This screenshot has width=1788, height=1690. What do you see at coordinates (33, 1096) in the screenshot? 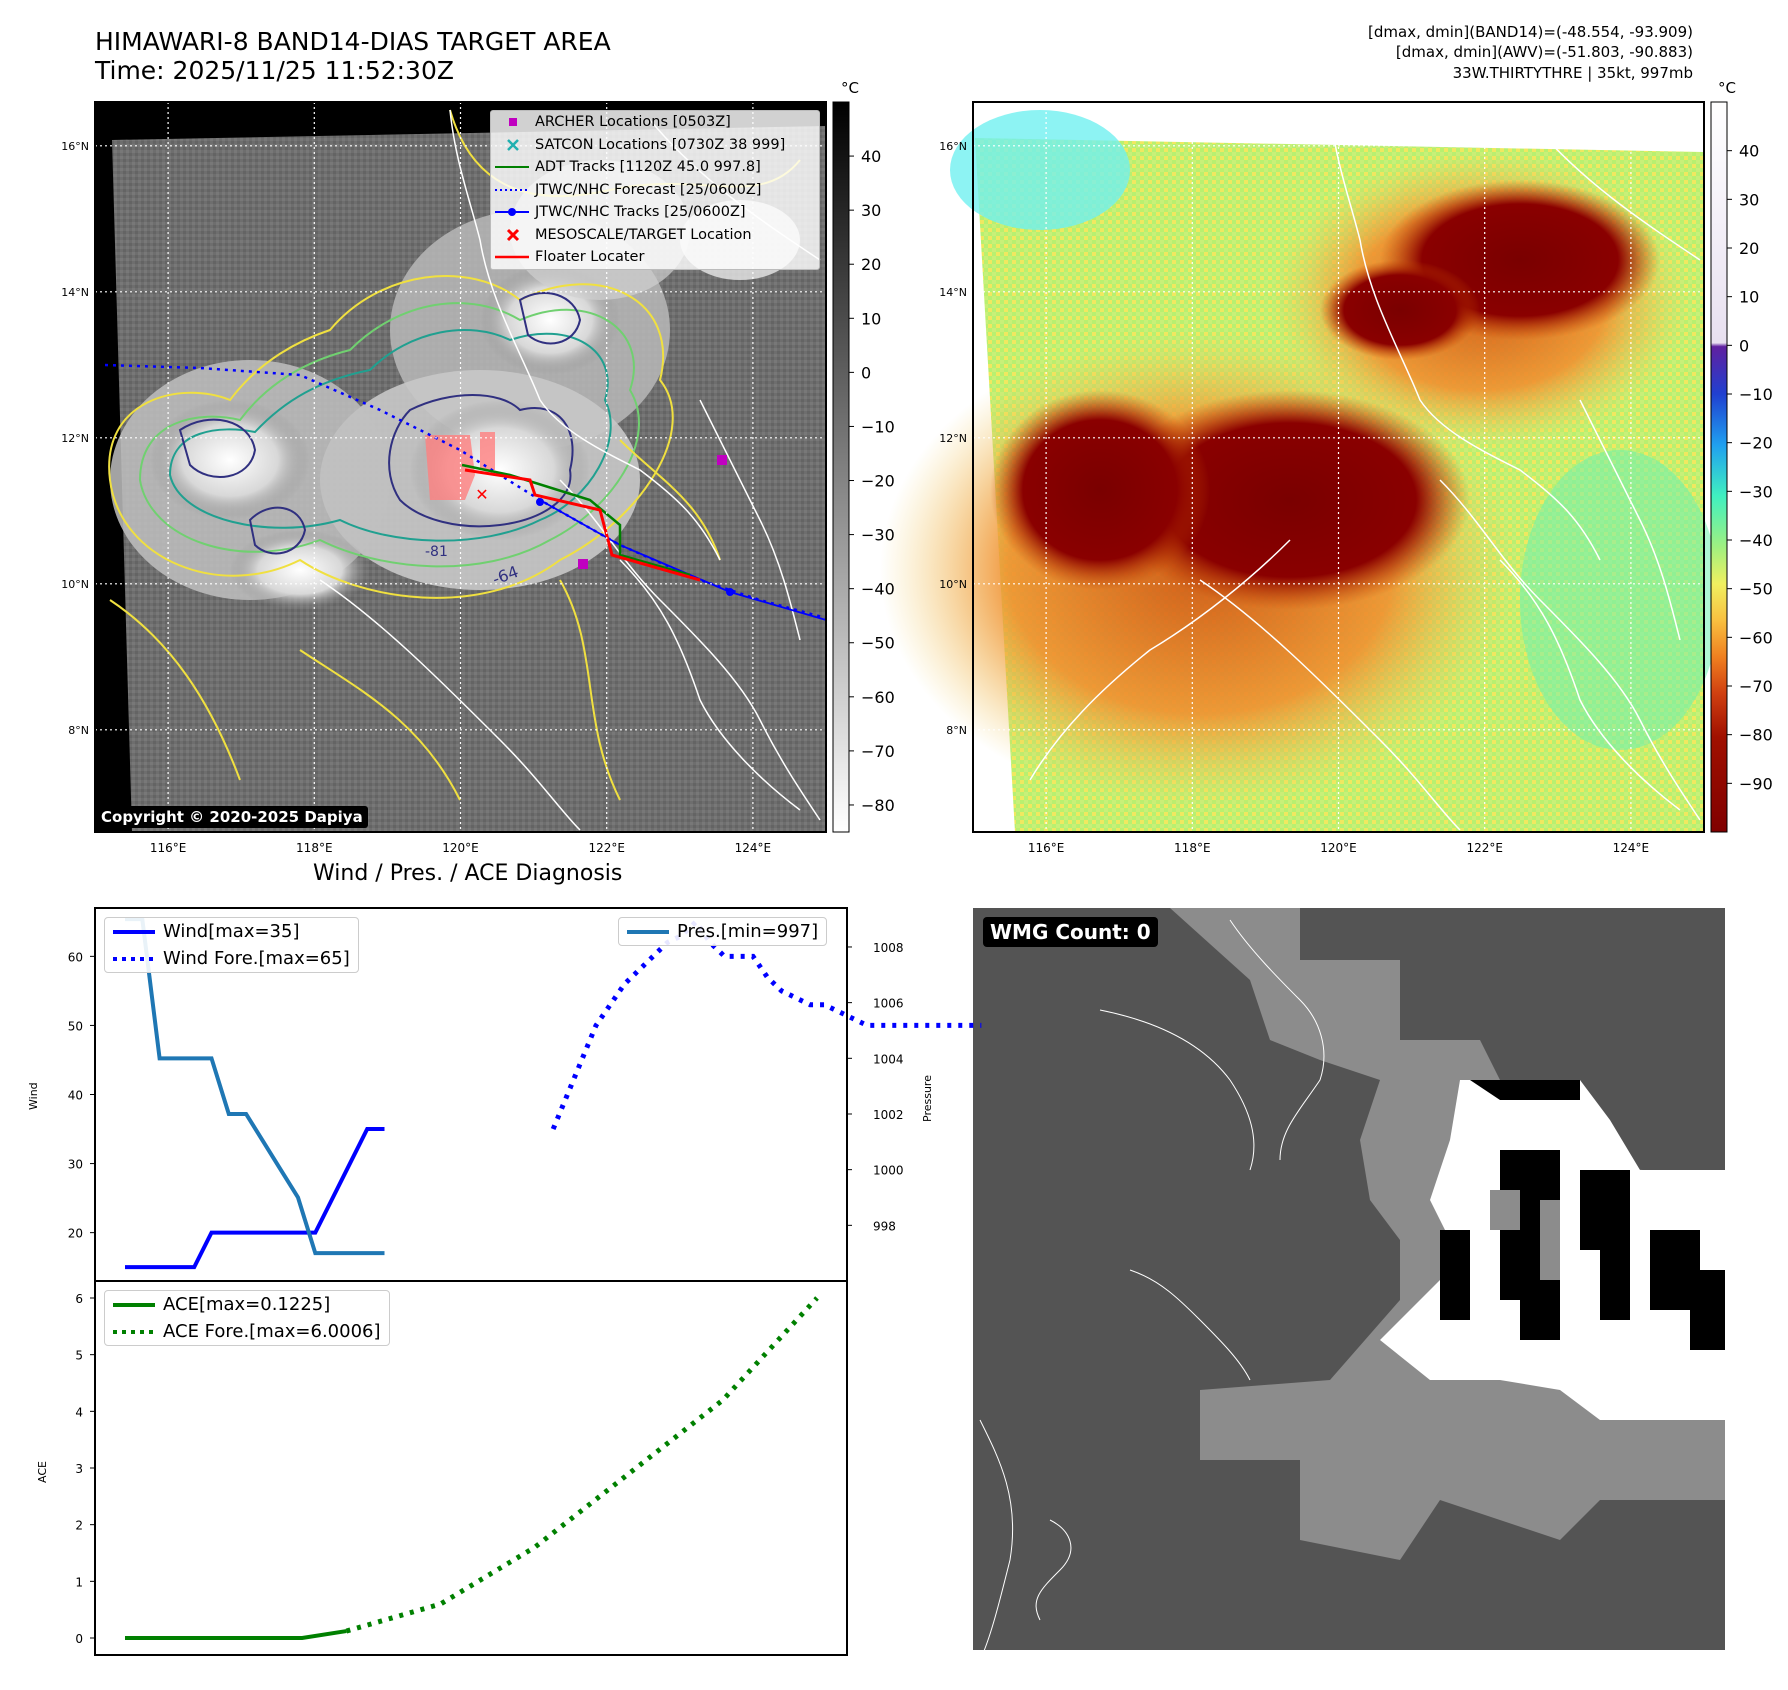
I see `wind-axis-label: Wind` at bounding box center [33, 1096].